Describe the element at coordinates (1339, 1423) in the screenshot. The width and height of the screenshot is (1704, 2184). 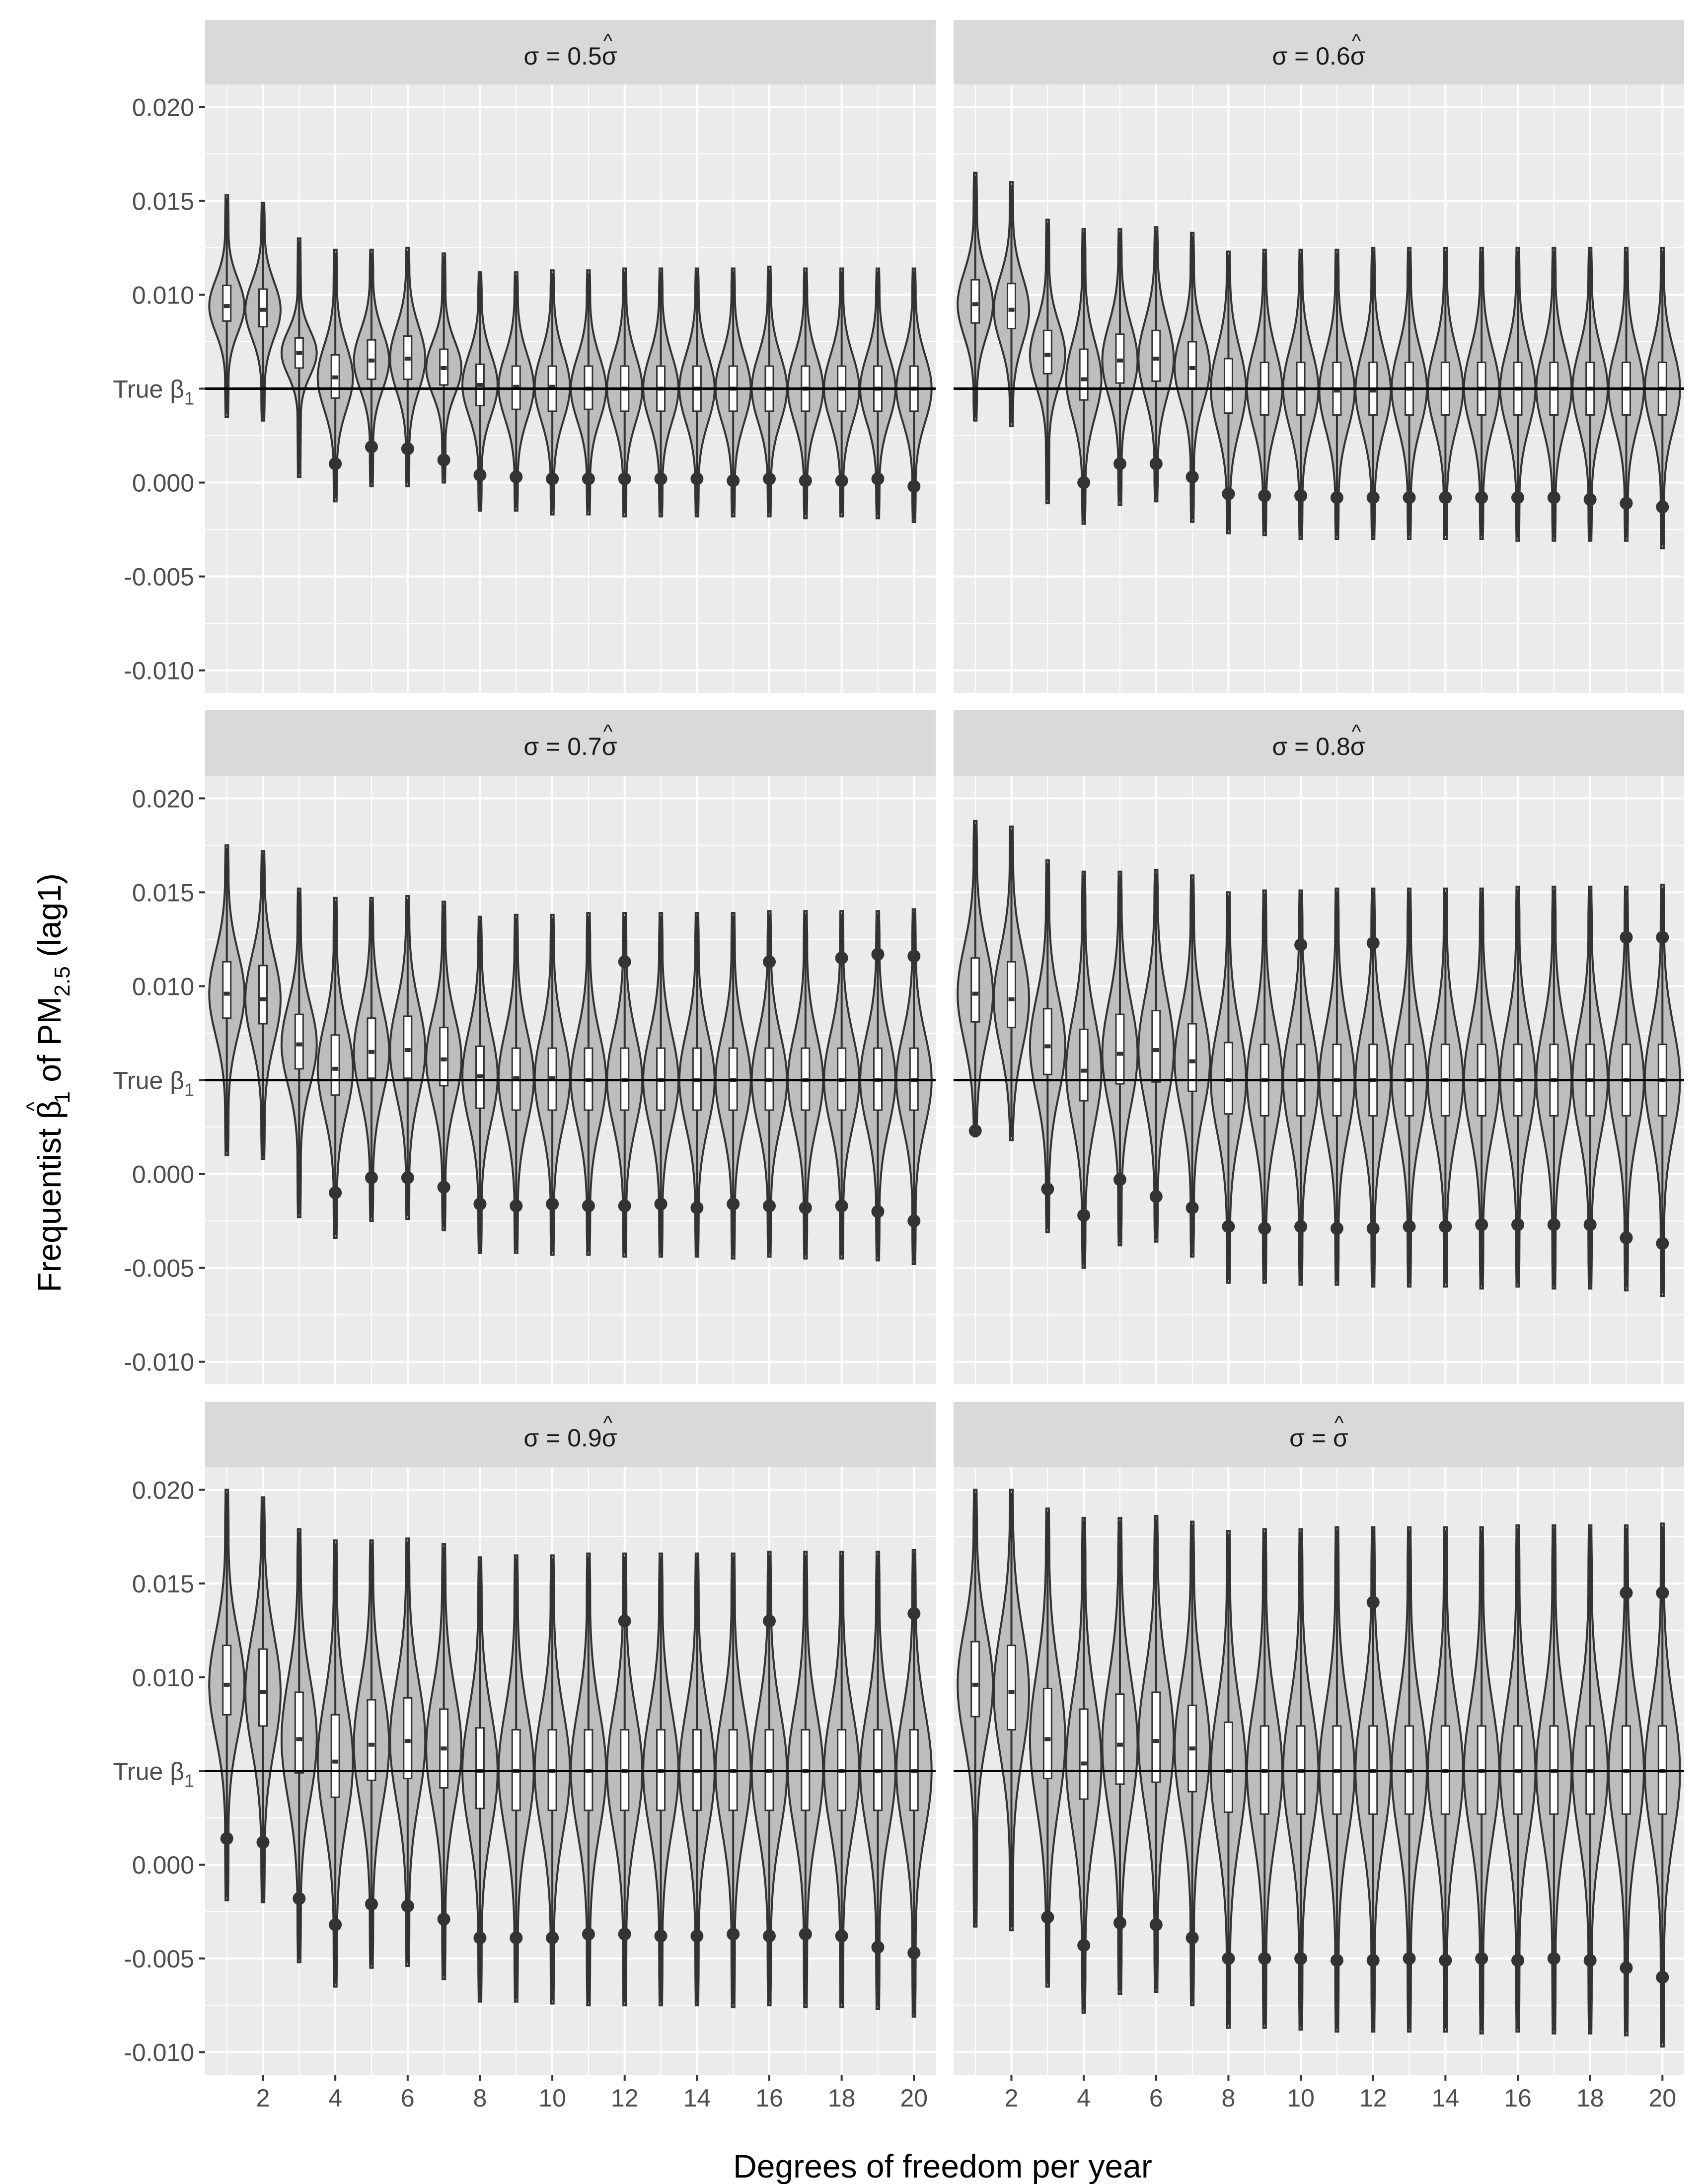
I see `strip-title-hat: ^` at that location.